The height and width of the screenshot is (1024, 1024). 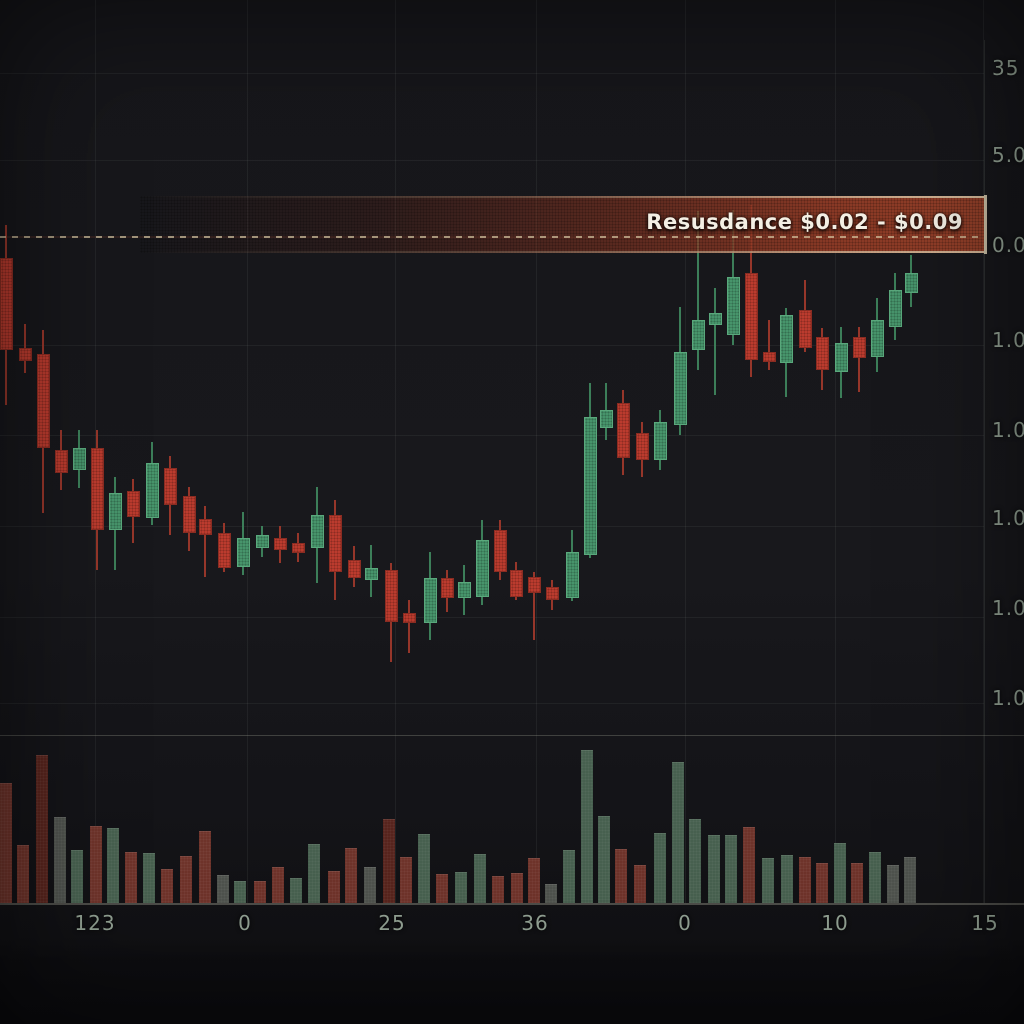 What do you see at coordinates (512, 735) in the screenshot?
I see `panel-separator` at bounding box center [512, 735].